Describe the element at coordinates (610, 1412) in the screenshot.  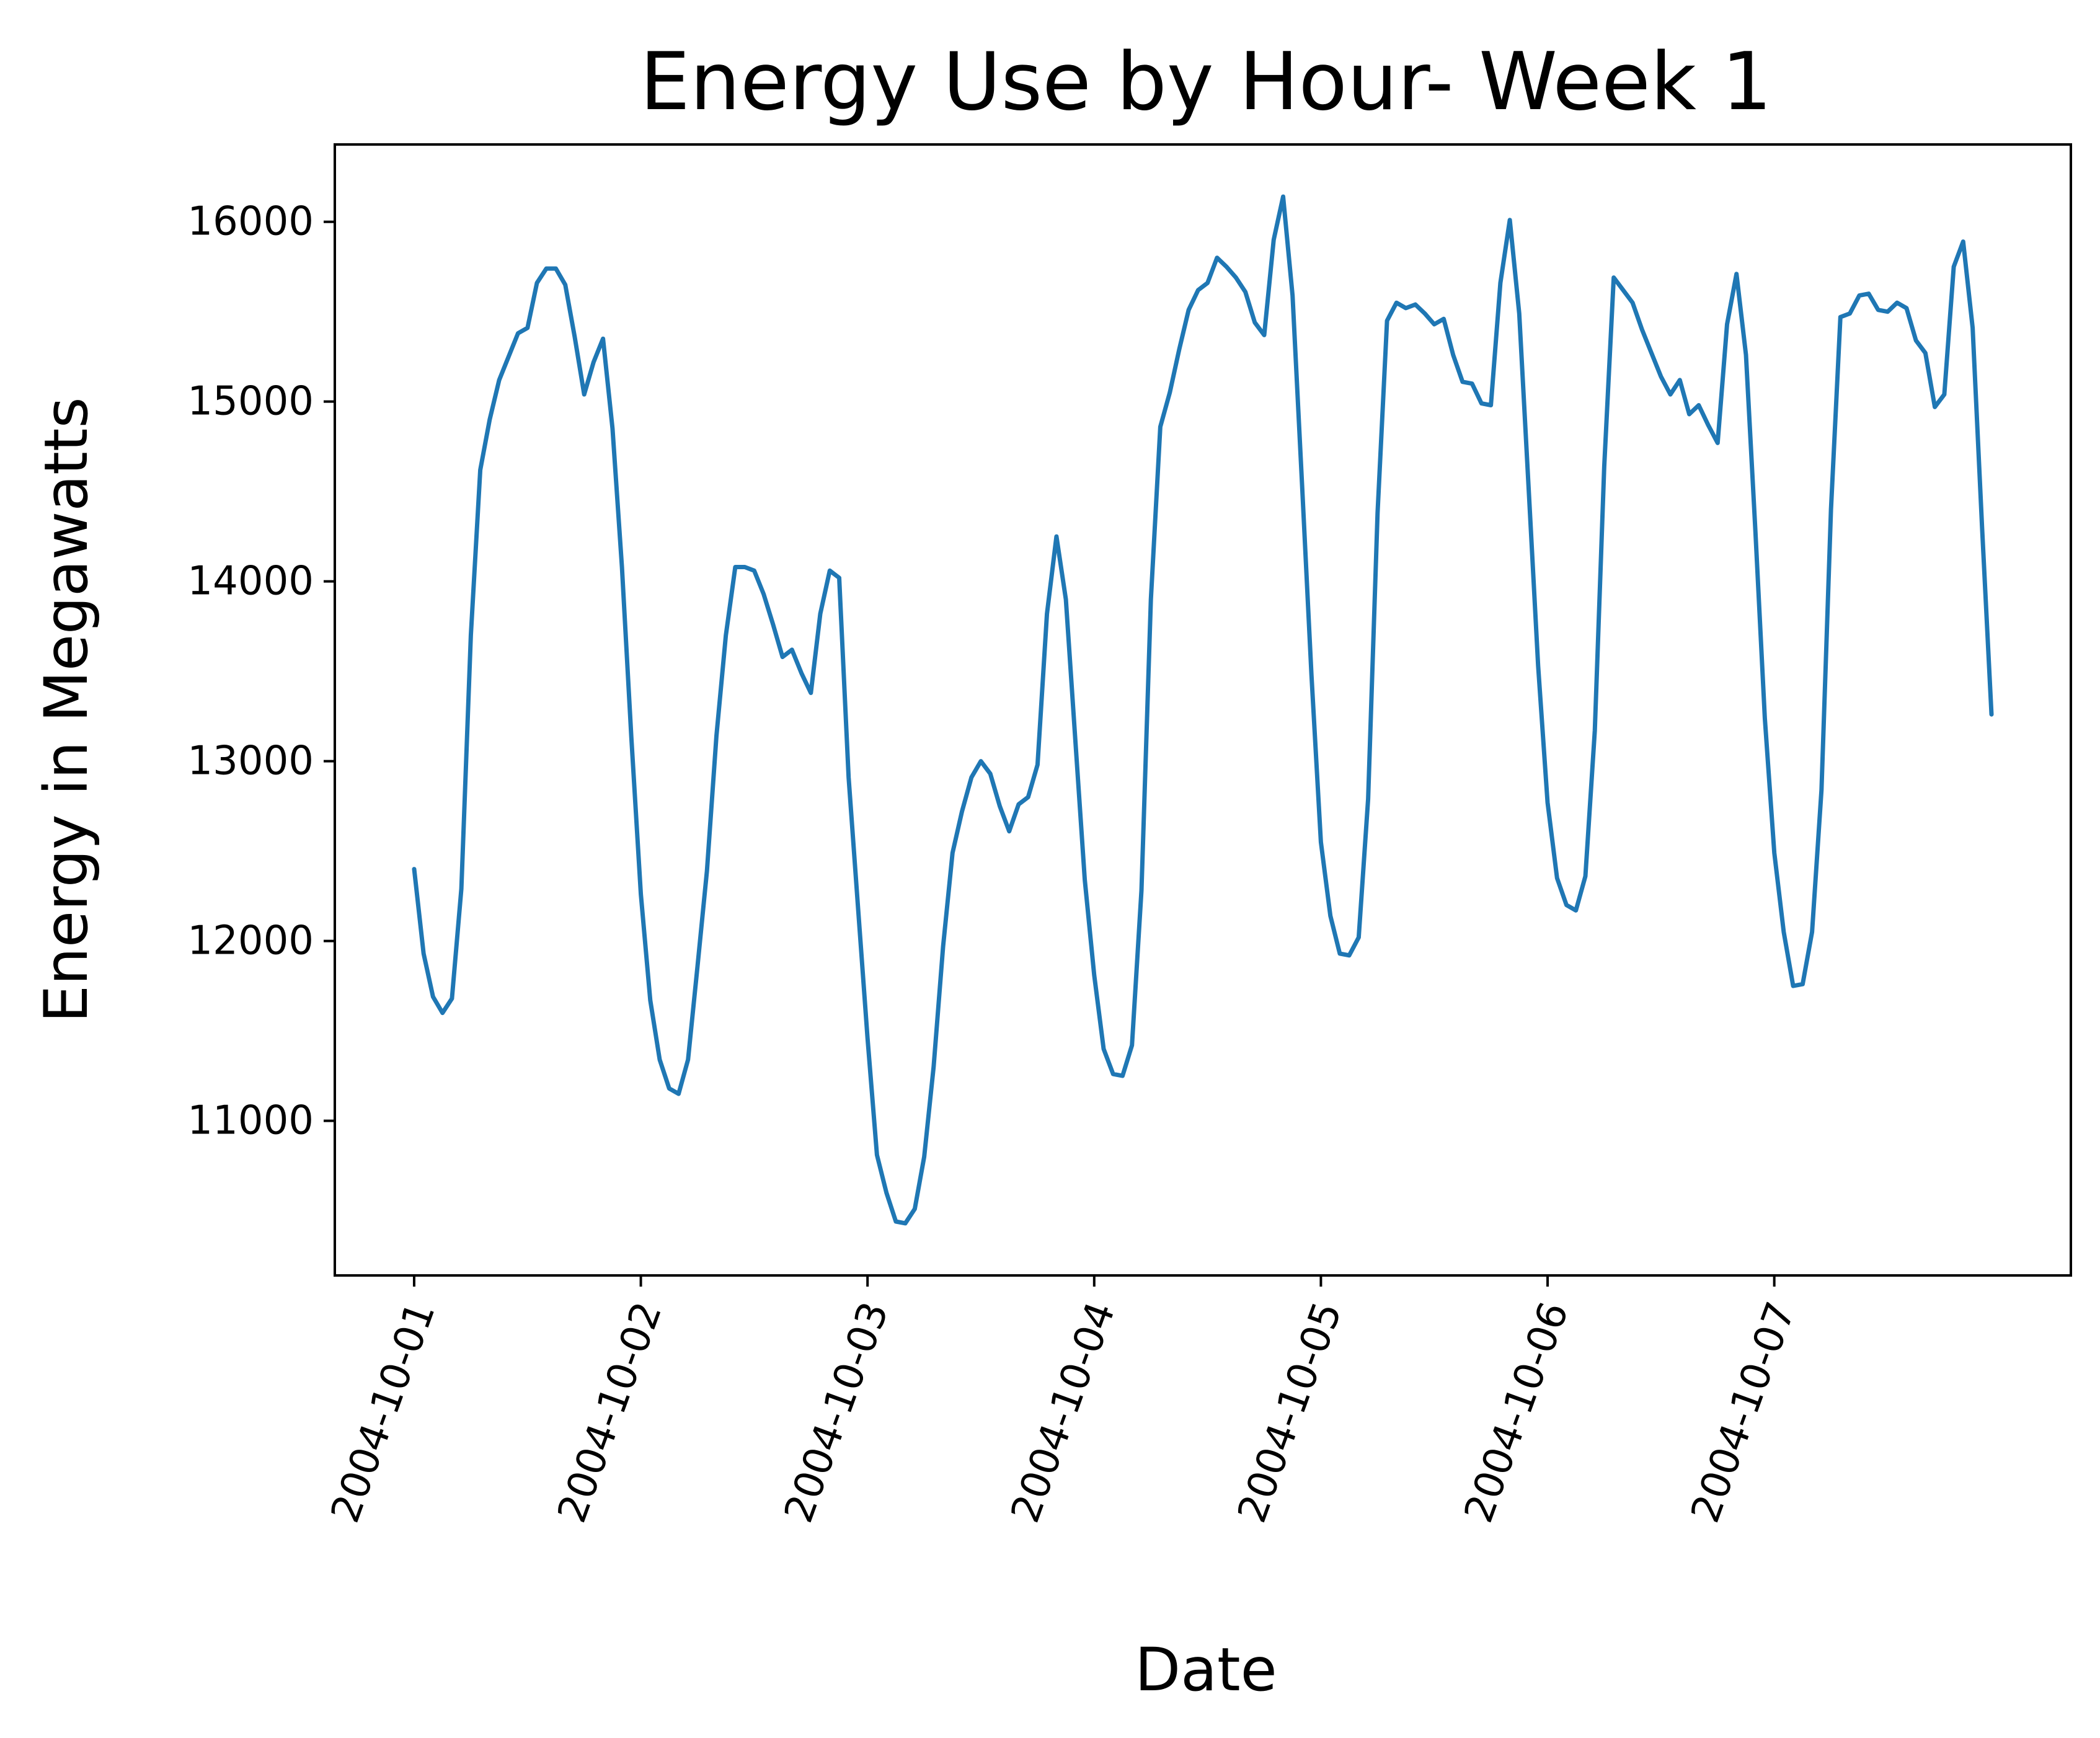
I see `x-tick-label: 2004-10-02` at that location.